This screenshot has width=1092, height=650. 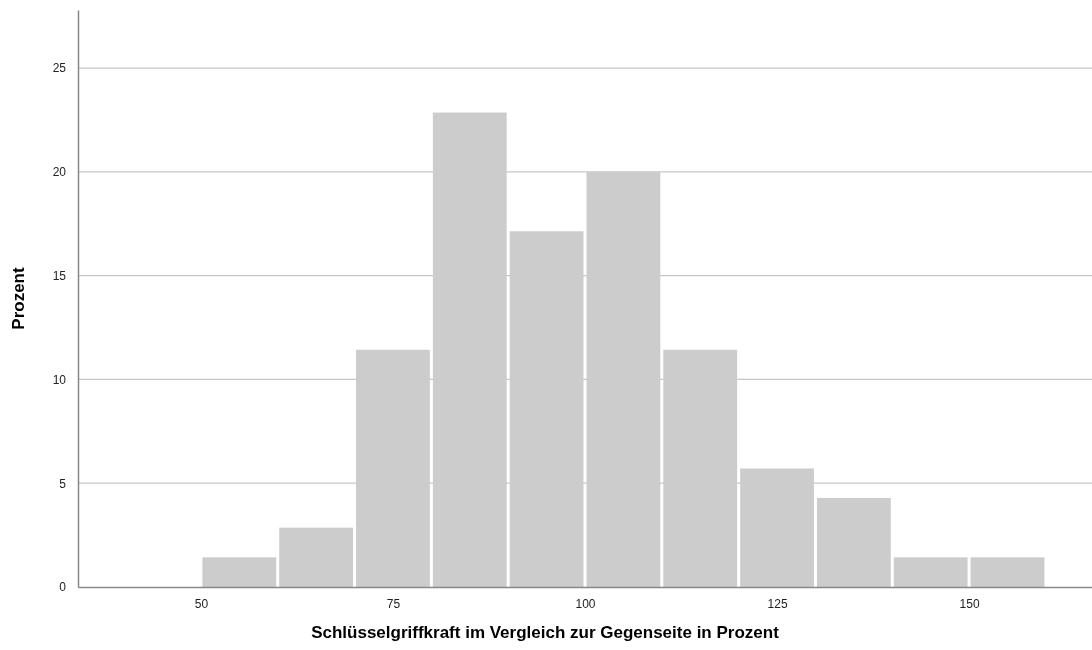 What do you see at coordinates (59, 276) in the screenshot?
I see `y-tick-label: 15` at bounding box center [59, 276].